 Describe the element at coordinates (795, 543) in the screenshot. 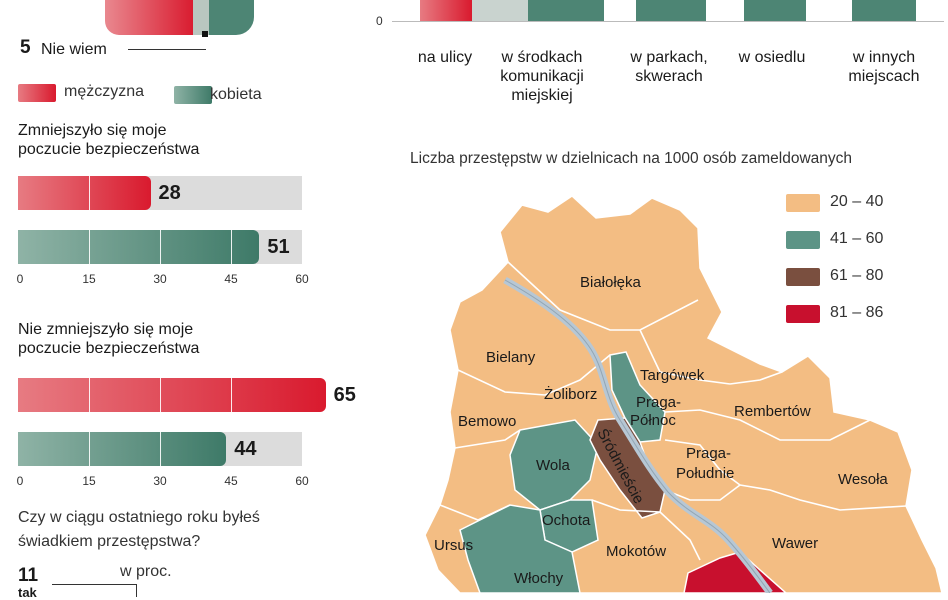

I see `label-wawer: Wawer` at that location.